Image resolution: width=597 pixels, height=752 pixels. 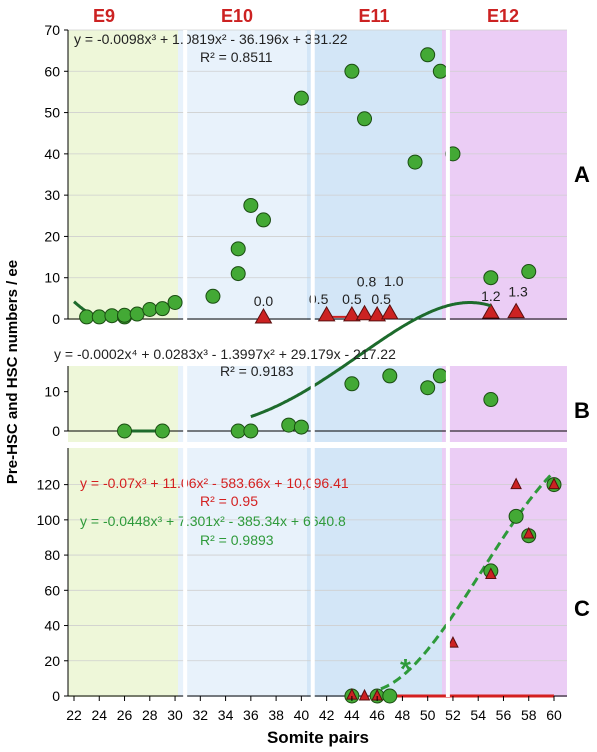 What do you see at coordinates (318, 737) in the screenshot?
I see `x-axis-title: Somite pairs` at bounding box center [318, 737].